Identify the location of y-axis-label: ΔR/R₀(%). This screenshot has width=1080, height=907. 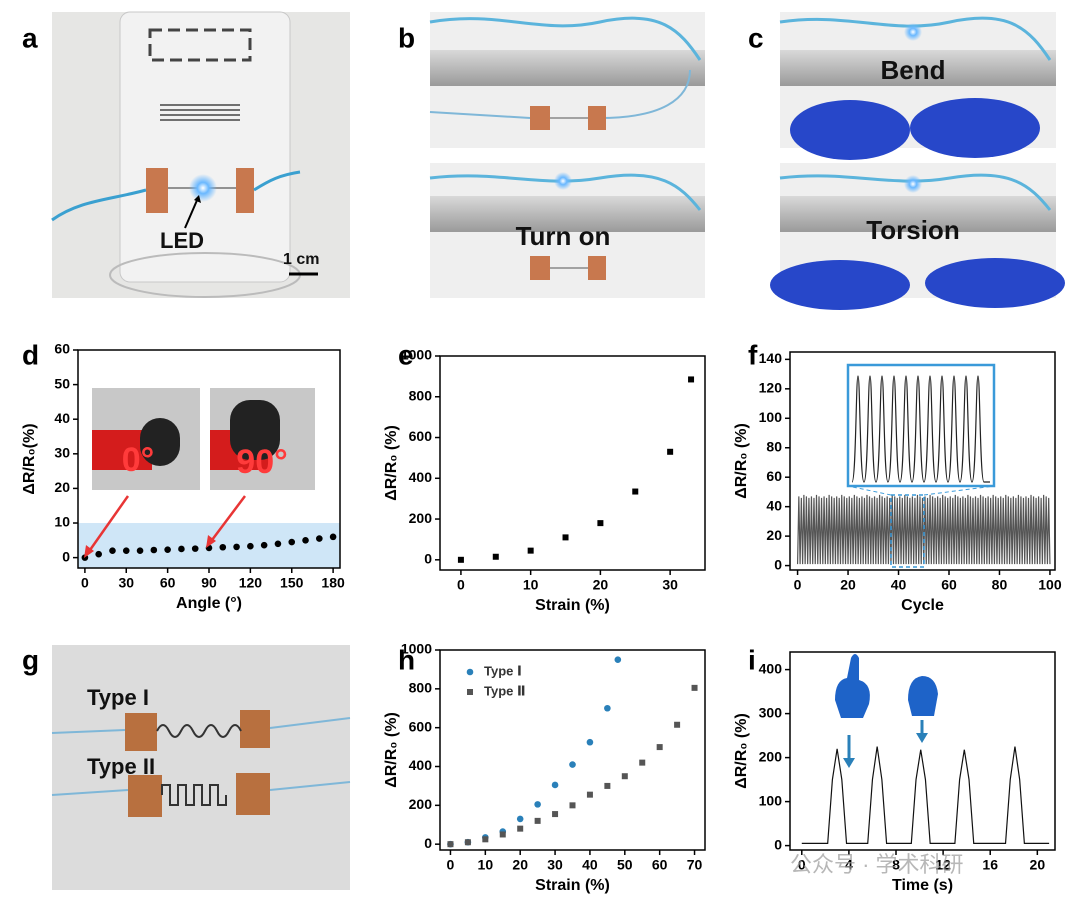
(29, 458).